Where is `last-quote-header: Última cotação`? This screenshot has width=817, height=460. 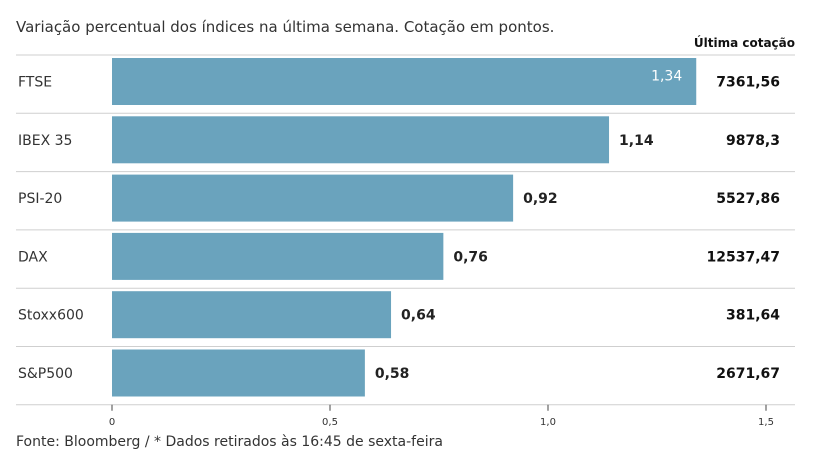
last-quote-header: Última cotação is located at coordinates (744, 42).